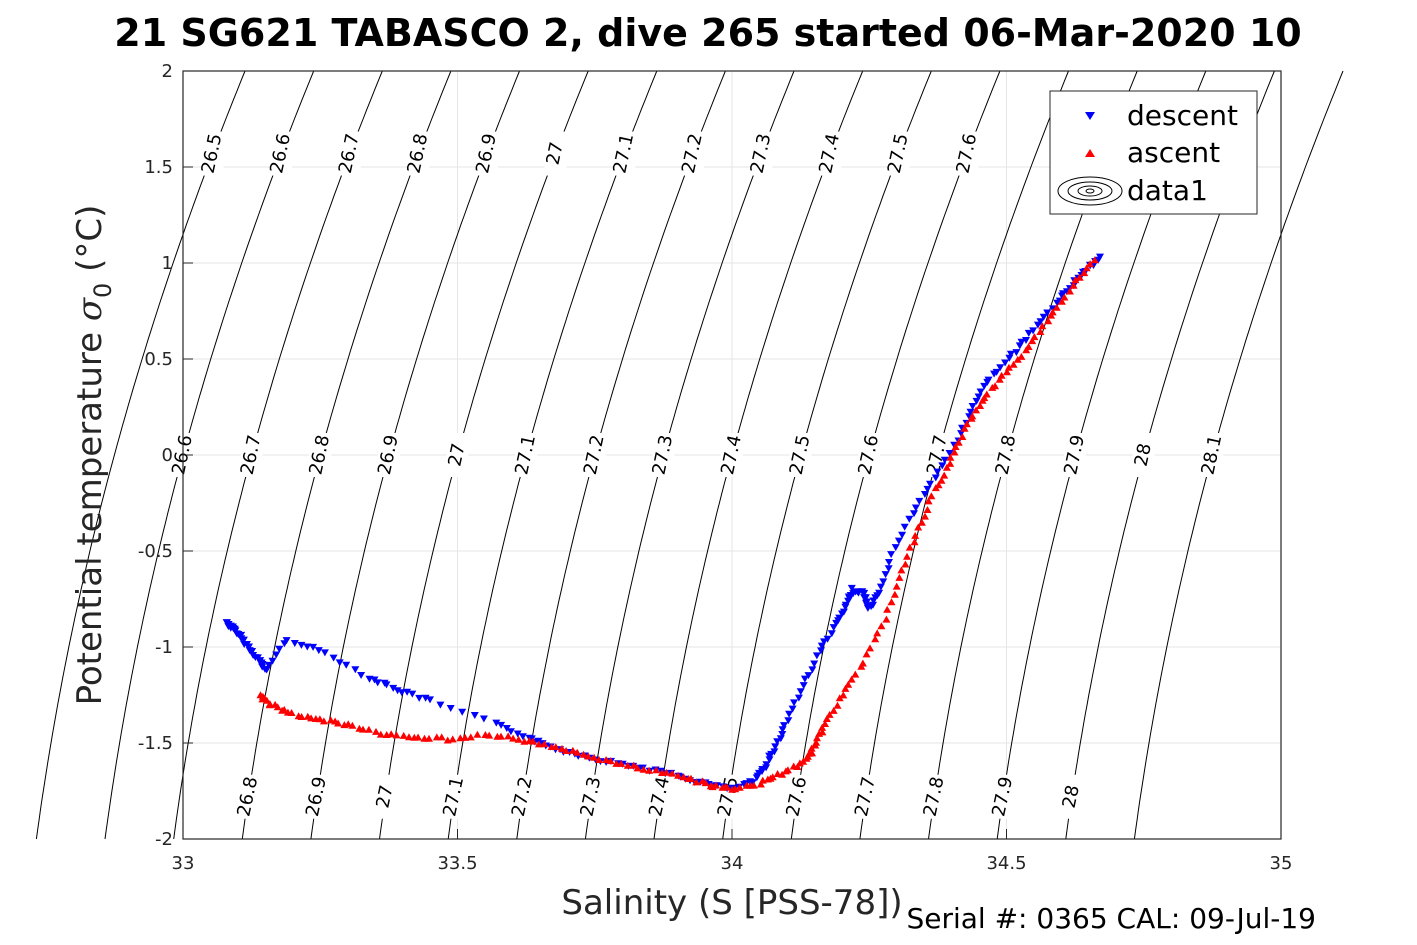 The height and width of the screenshot is (945, 1417). What do you see at coordinates (1182, 115) in the screenshot?
I see `legend-descent-label: descent` at bounding box center [1182, 115].